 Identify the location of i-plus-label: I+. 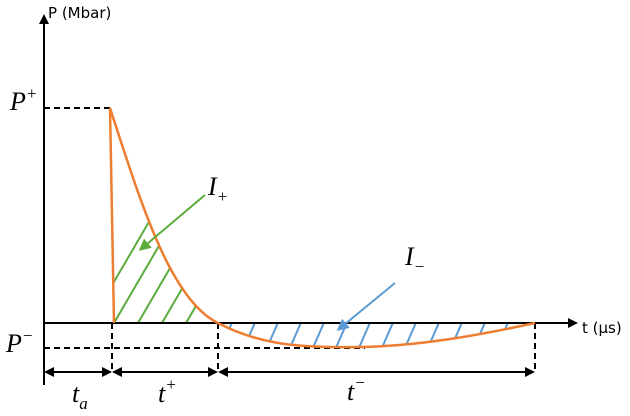
(217, 189).